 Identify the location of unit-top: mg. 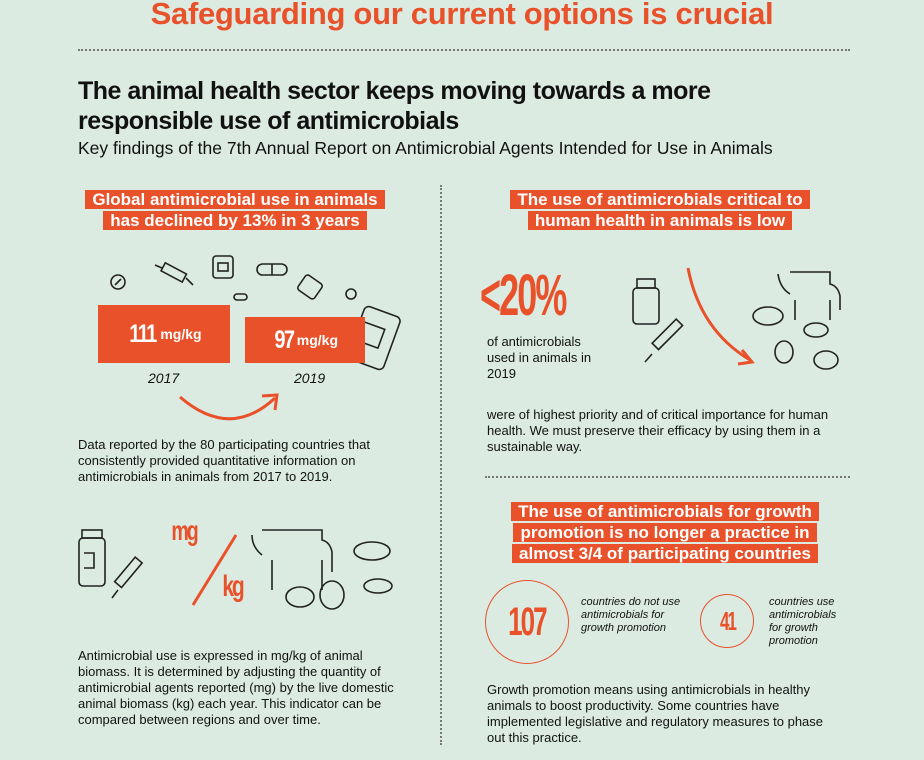
(184, 530).